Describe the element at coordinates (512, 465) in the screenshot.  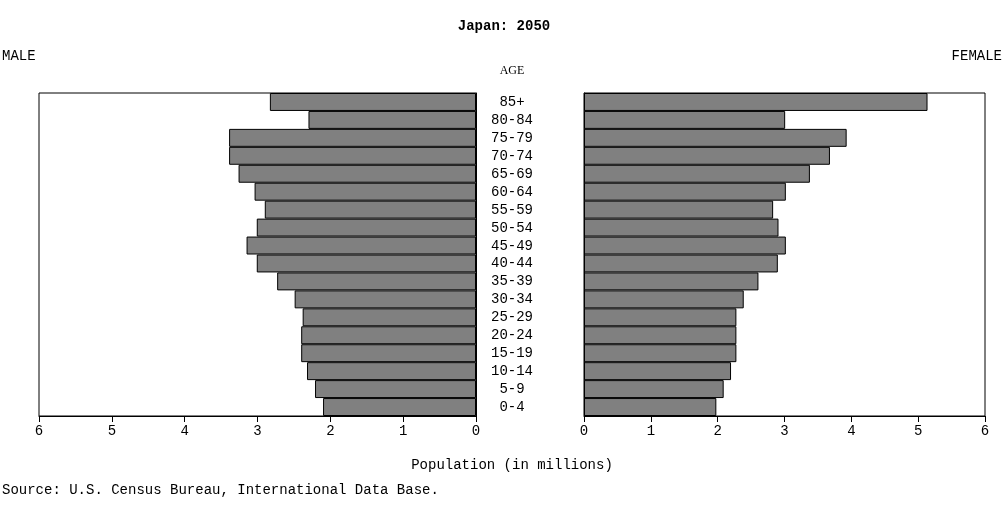
I see `x-axis-title: Population (in millions)` at that location.